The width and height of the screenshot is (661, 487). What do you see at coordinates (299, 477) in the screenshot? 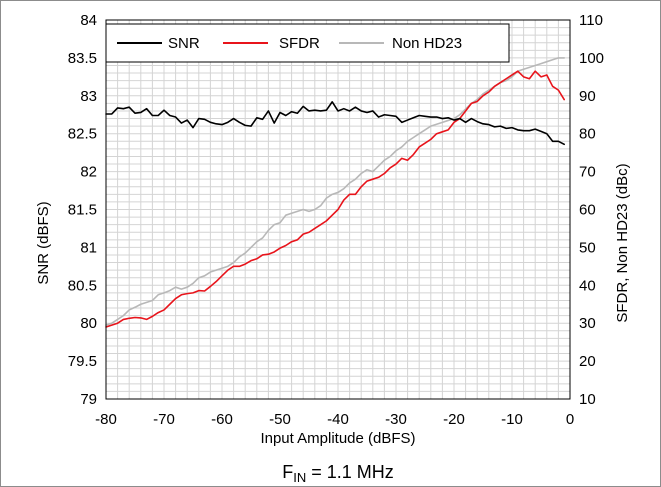
I see `caption-subscript: IN` at bounding box center [299, 477].